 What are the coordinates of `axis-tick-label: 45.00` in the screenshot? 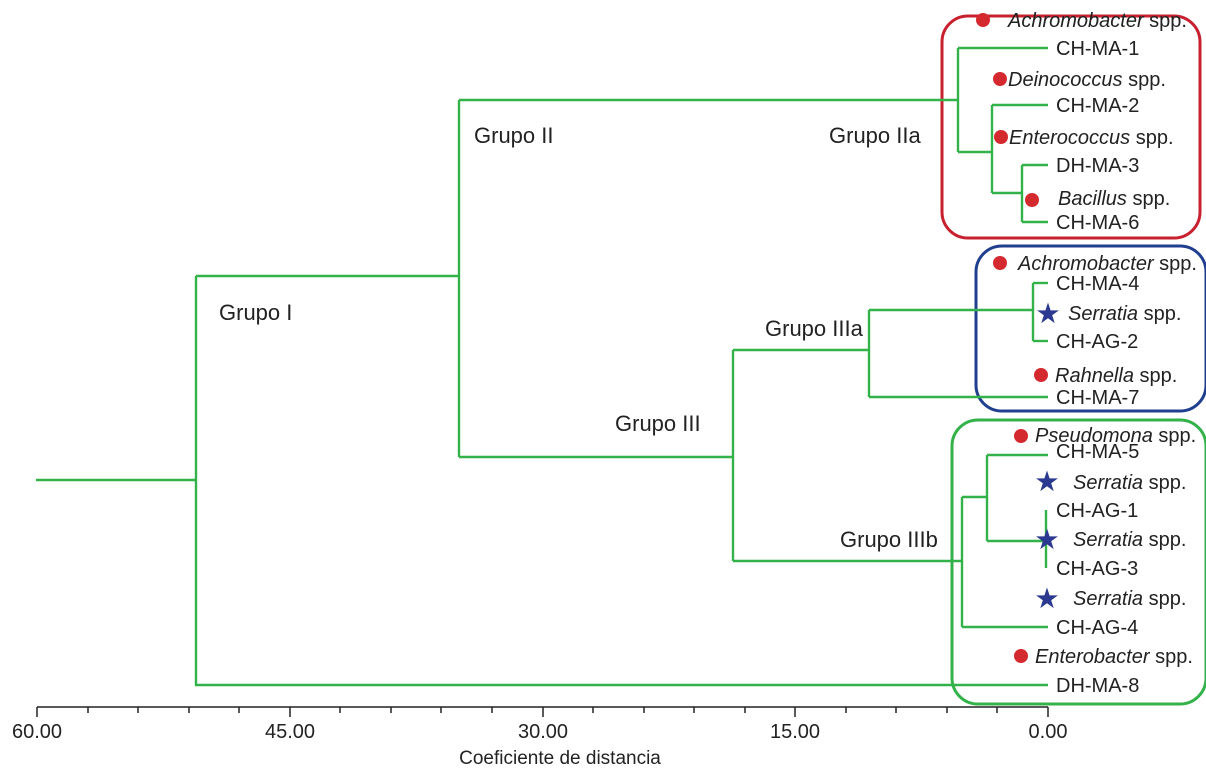 It's located at (290, 732).